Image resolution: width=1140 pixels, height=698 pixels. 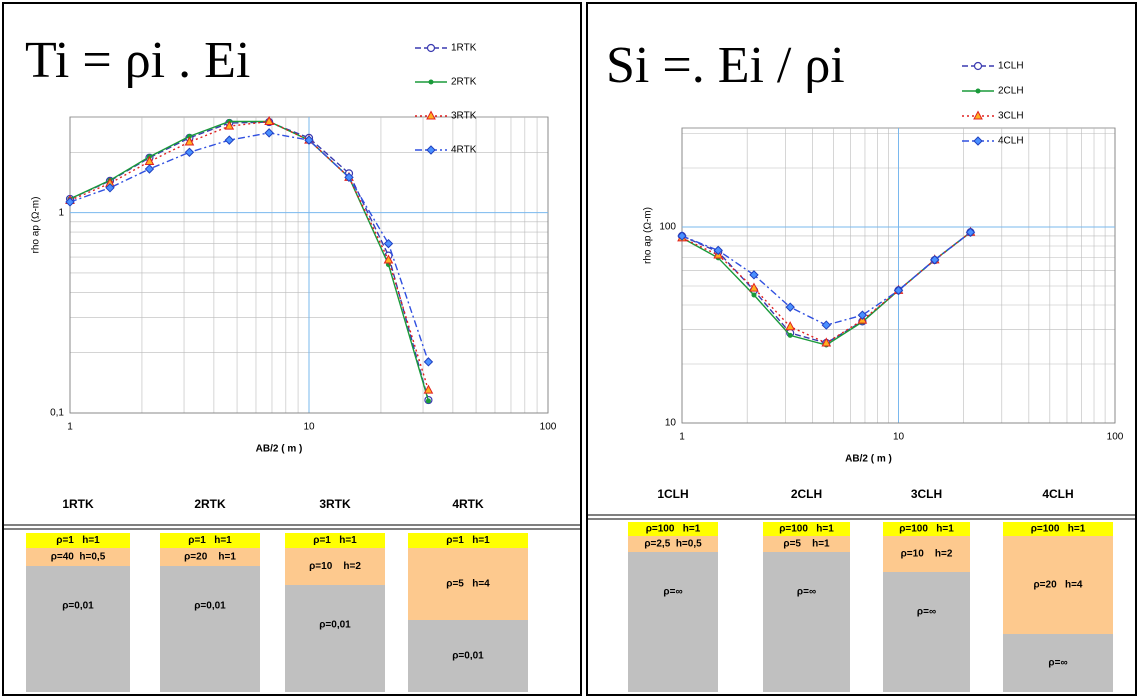 I want to click on y-axis-label: rho ap (Ω-m), so click(x=648, y=235).